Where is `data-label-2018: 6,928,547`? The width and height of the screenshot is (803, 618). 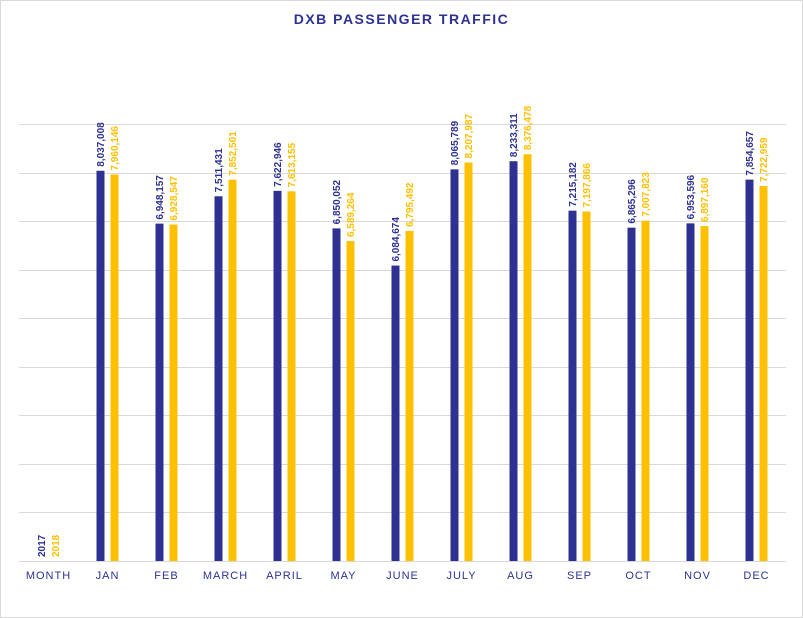
data-label-2018: 6,928,547 is located at coordinates (174, 198).